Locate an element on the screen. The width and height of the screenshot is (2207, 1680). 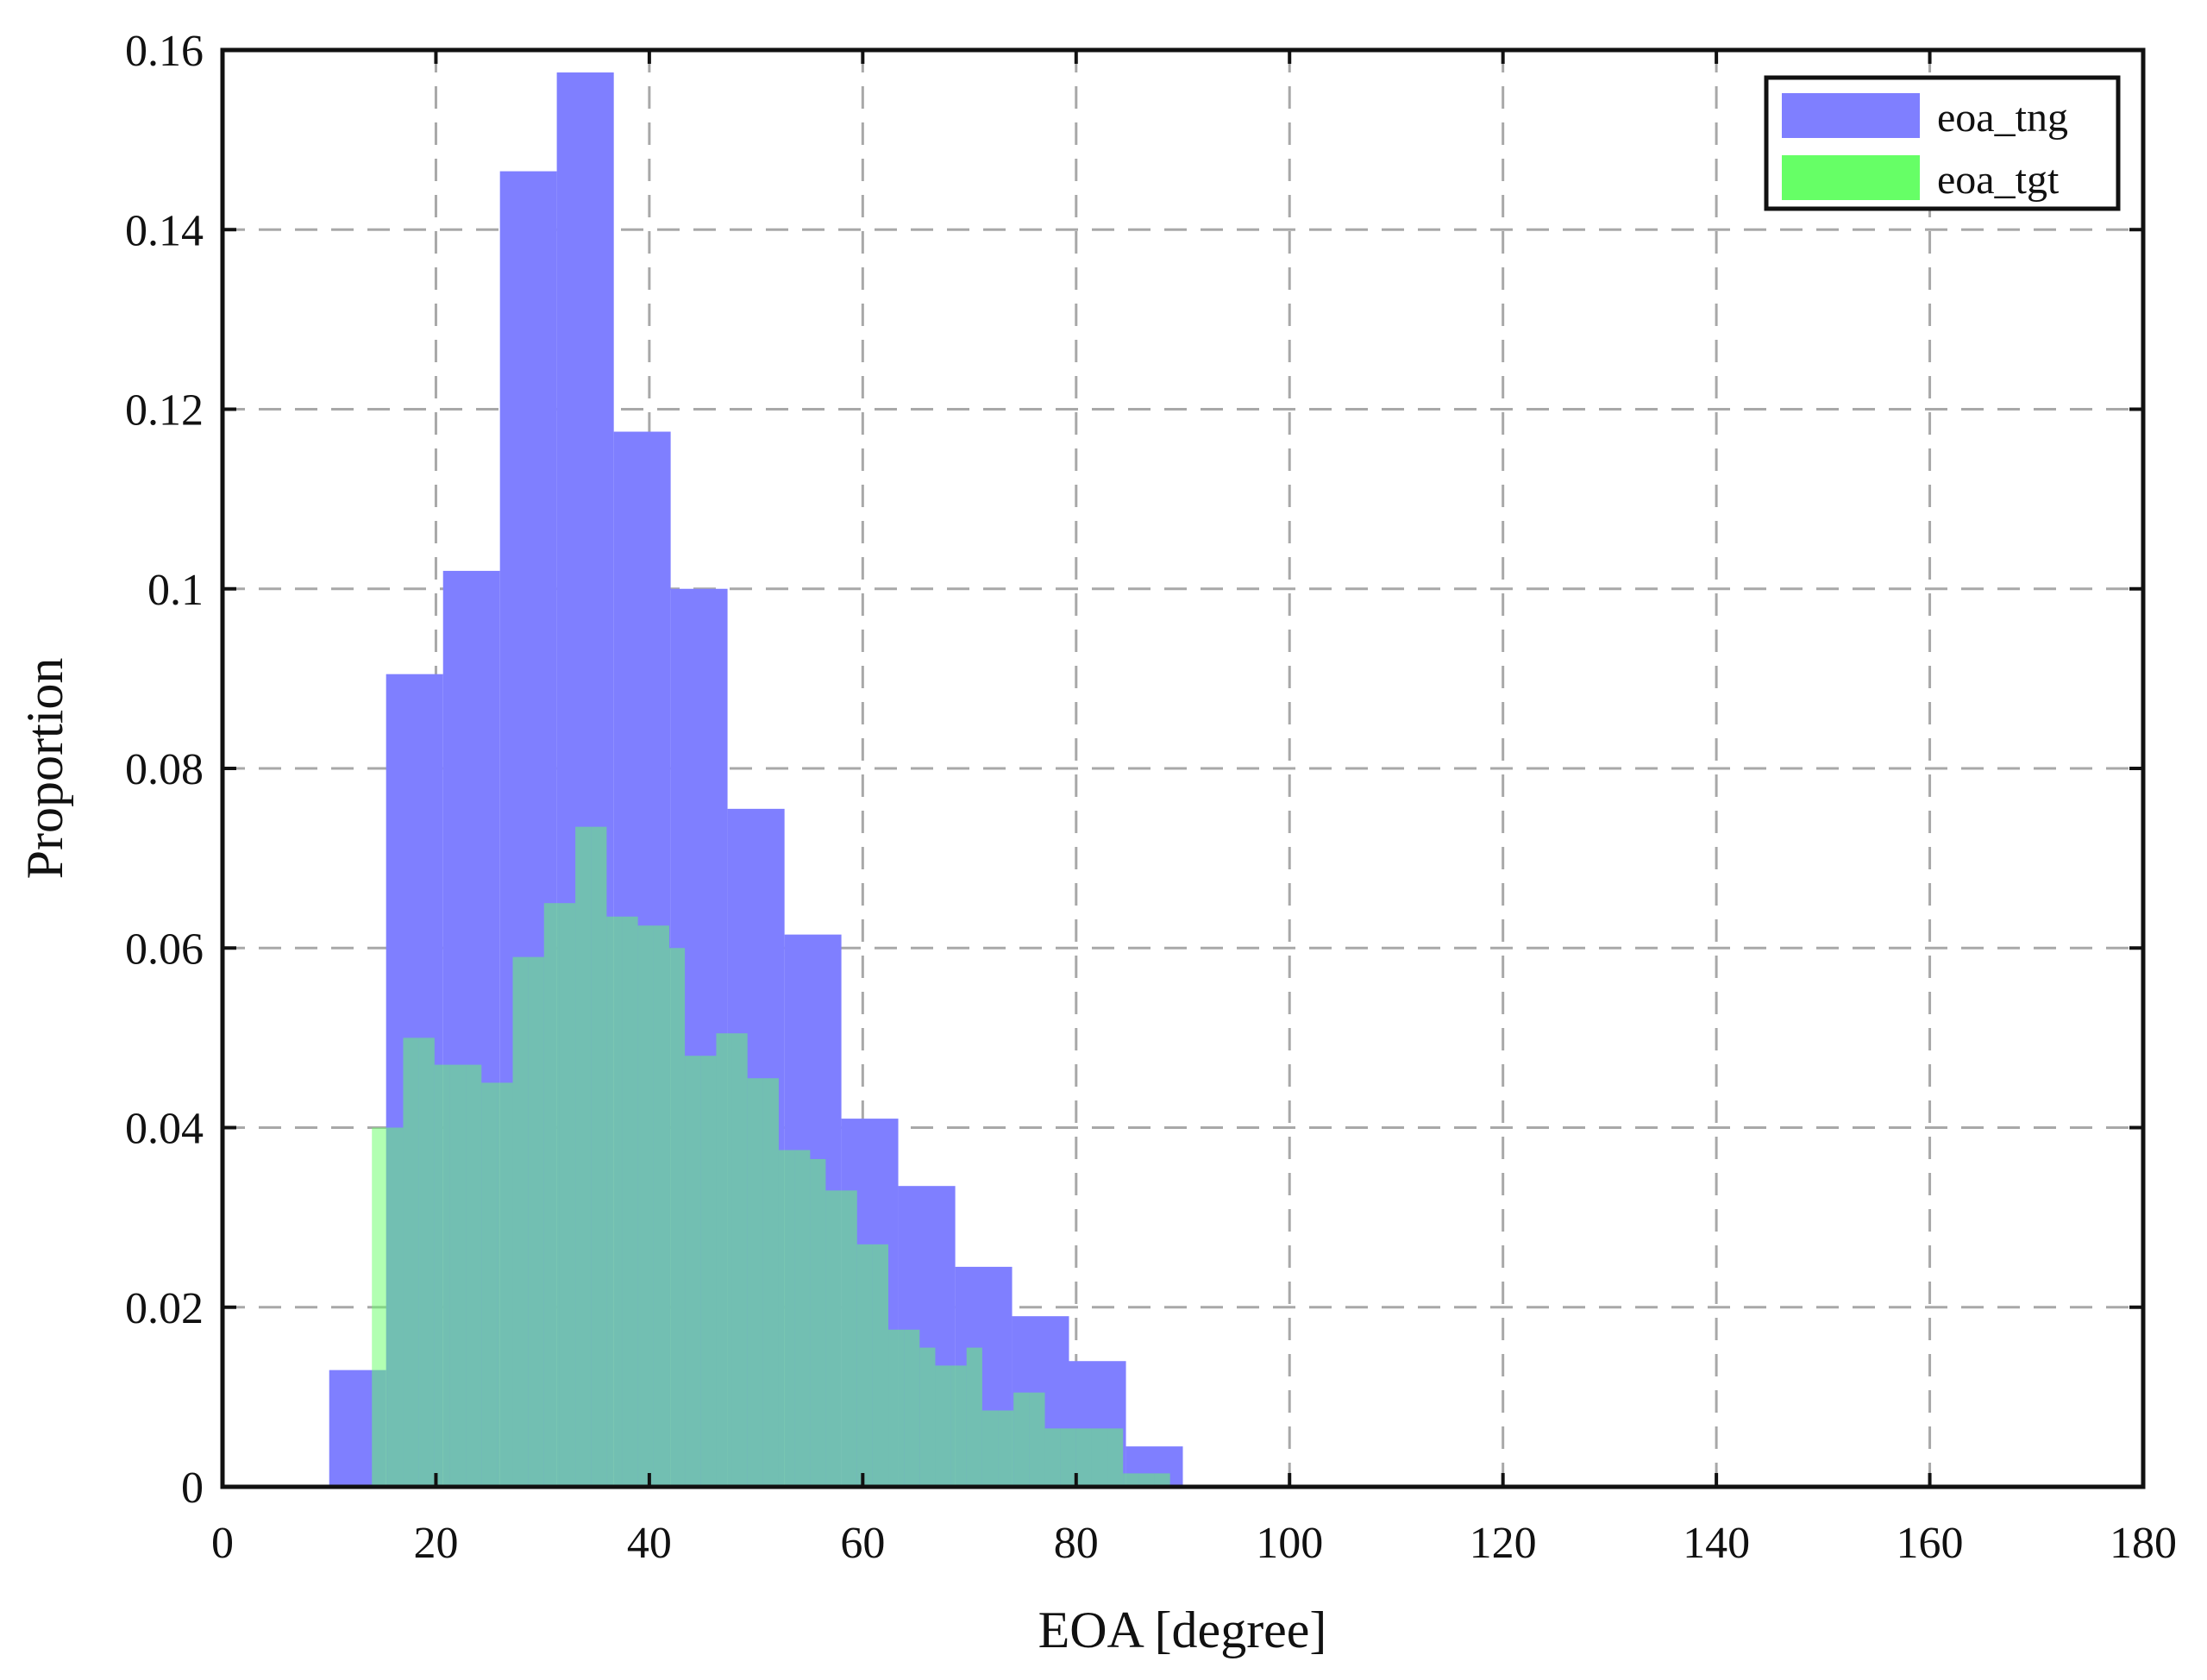
x-tick-labels: 0 20 40 60 80 100 120 140 160 180 is located at coordinates (1194, 1544).